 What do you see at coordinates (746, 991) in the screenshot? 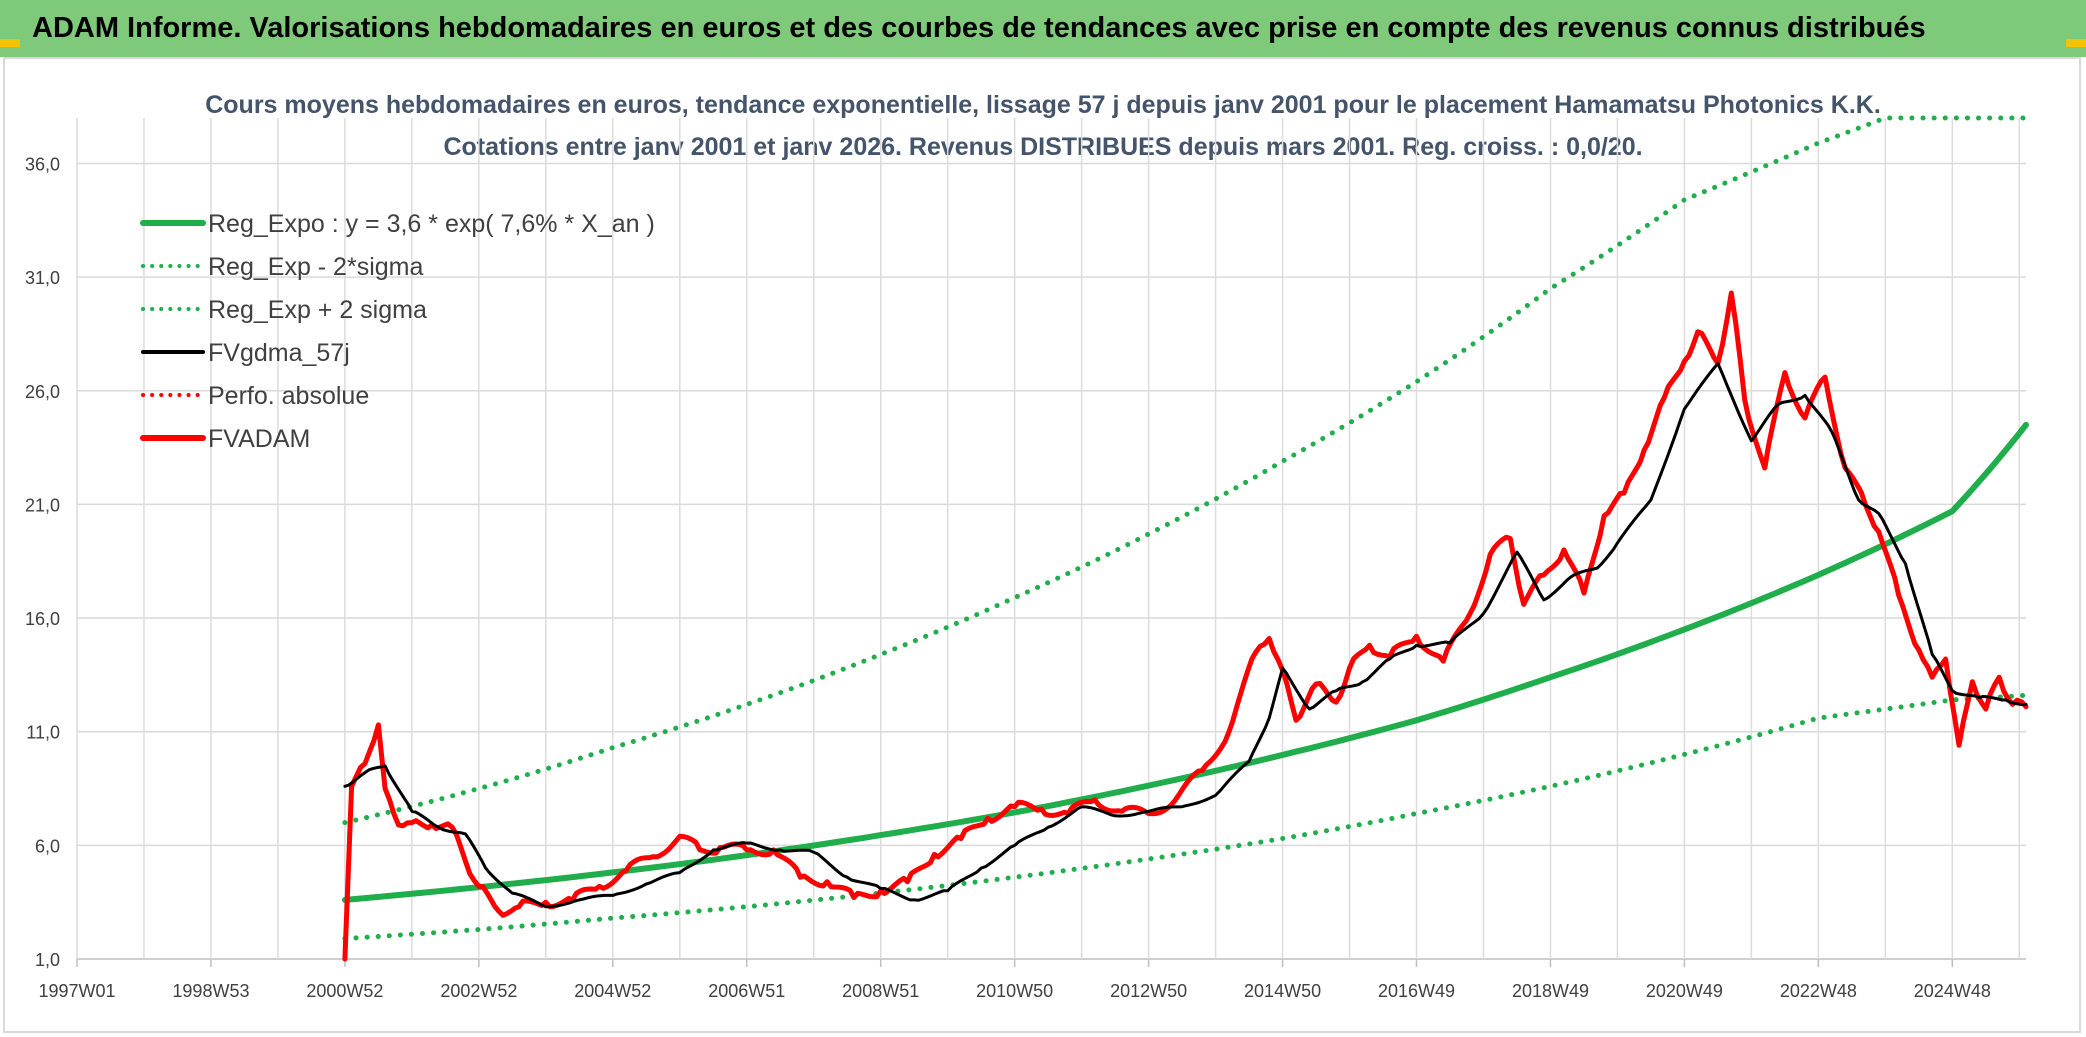
I see `x-tick-label: 2006W51` at bounding box center [746, 991].